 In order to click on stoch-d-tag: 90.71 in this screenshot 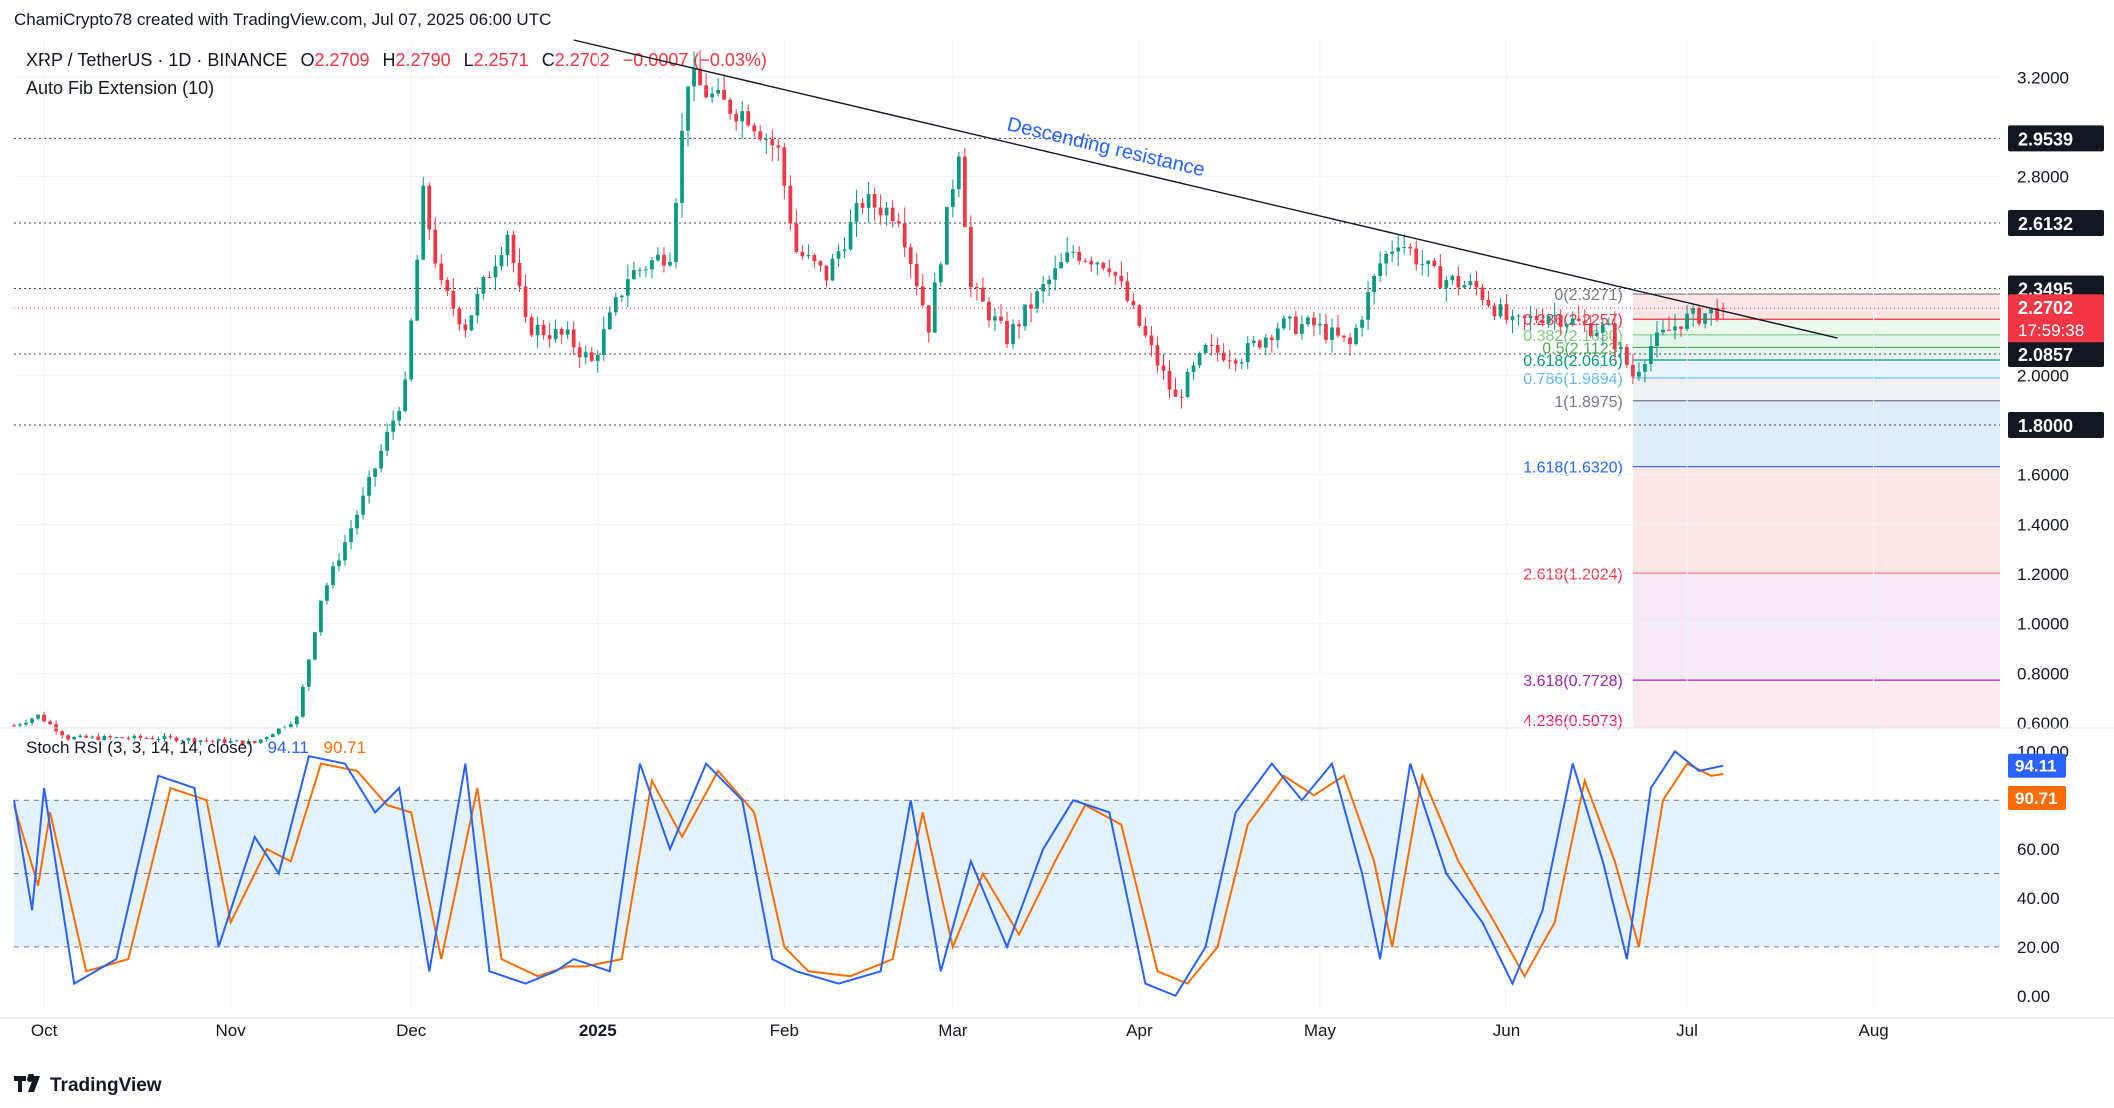, I will do `click(2037, 798)`.